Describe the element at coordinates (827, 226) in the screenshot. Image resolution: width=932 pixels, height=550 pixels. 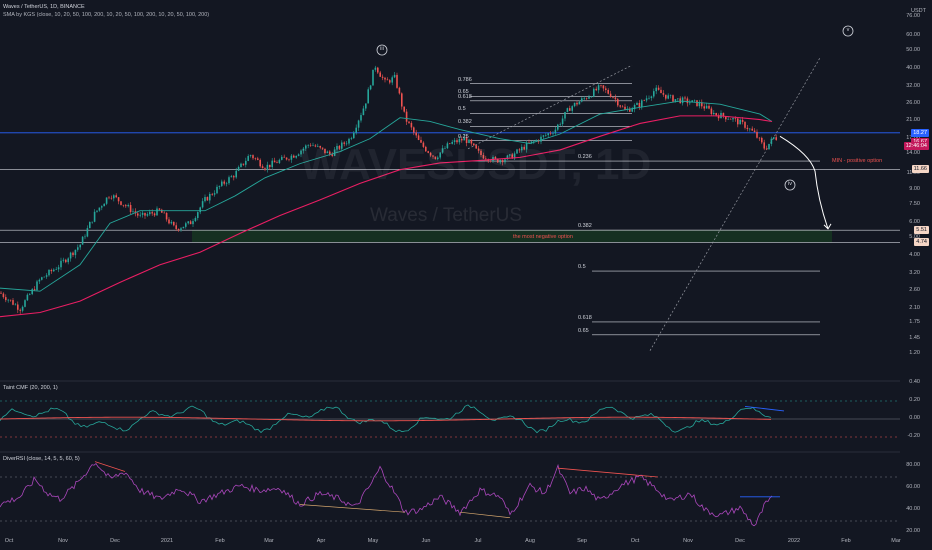
I see `projection-arrowhead` at that location.